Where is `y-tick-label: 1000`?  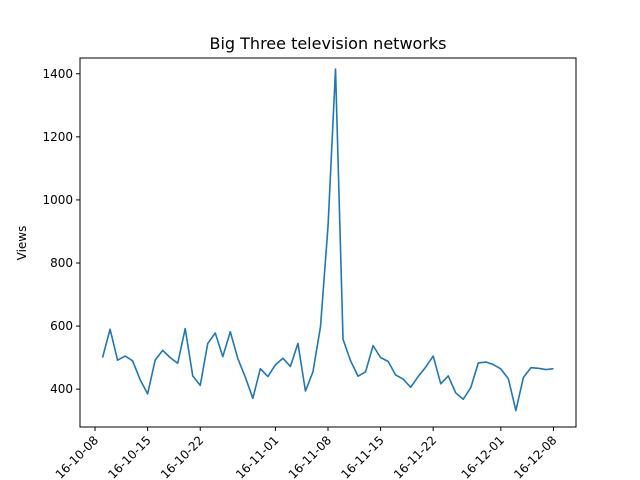 y-tick-label: 1000 is located at coordinates (57, 200).